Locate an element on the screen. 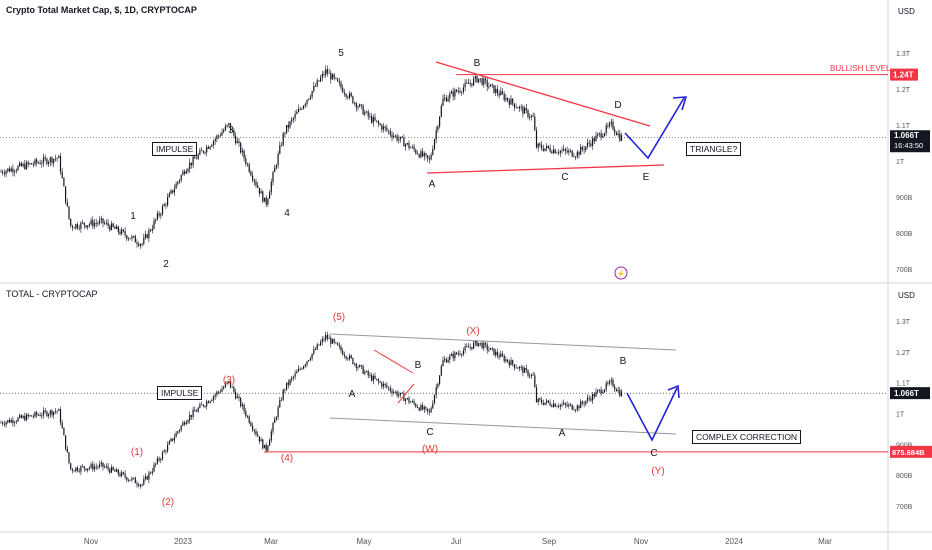 Image resolution: width=932 pixels, height=550 pixels. last-price-value-bottom: 1.066T is located at coordinates (906, 393).